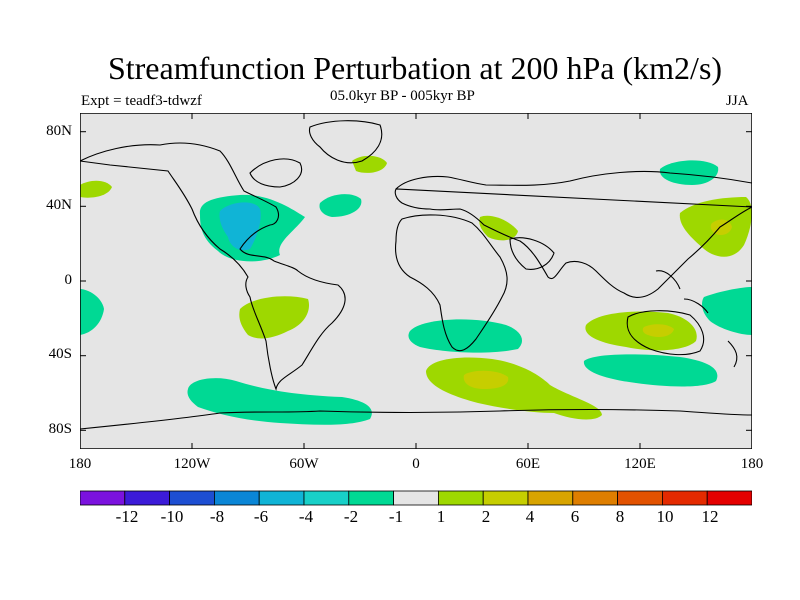 This screenshot has width=800, height=600. What do you see at coordinates (217, 516) in the screenshot?
I see `colorbar-label: -8` at bounding box center [217, 516].